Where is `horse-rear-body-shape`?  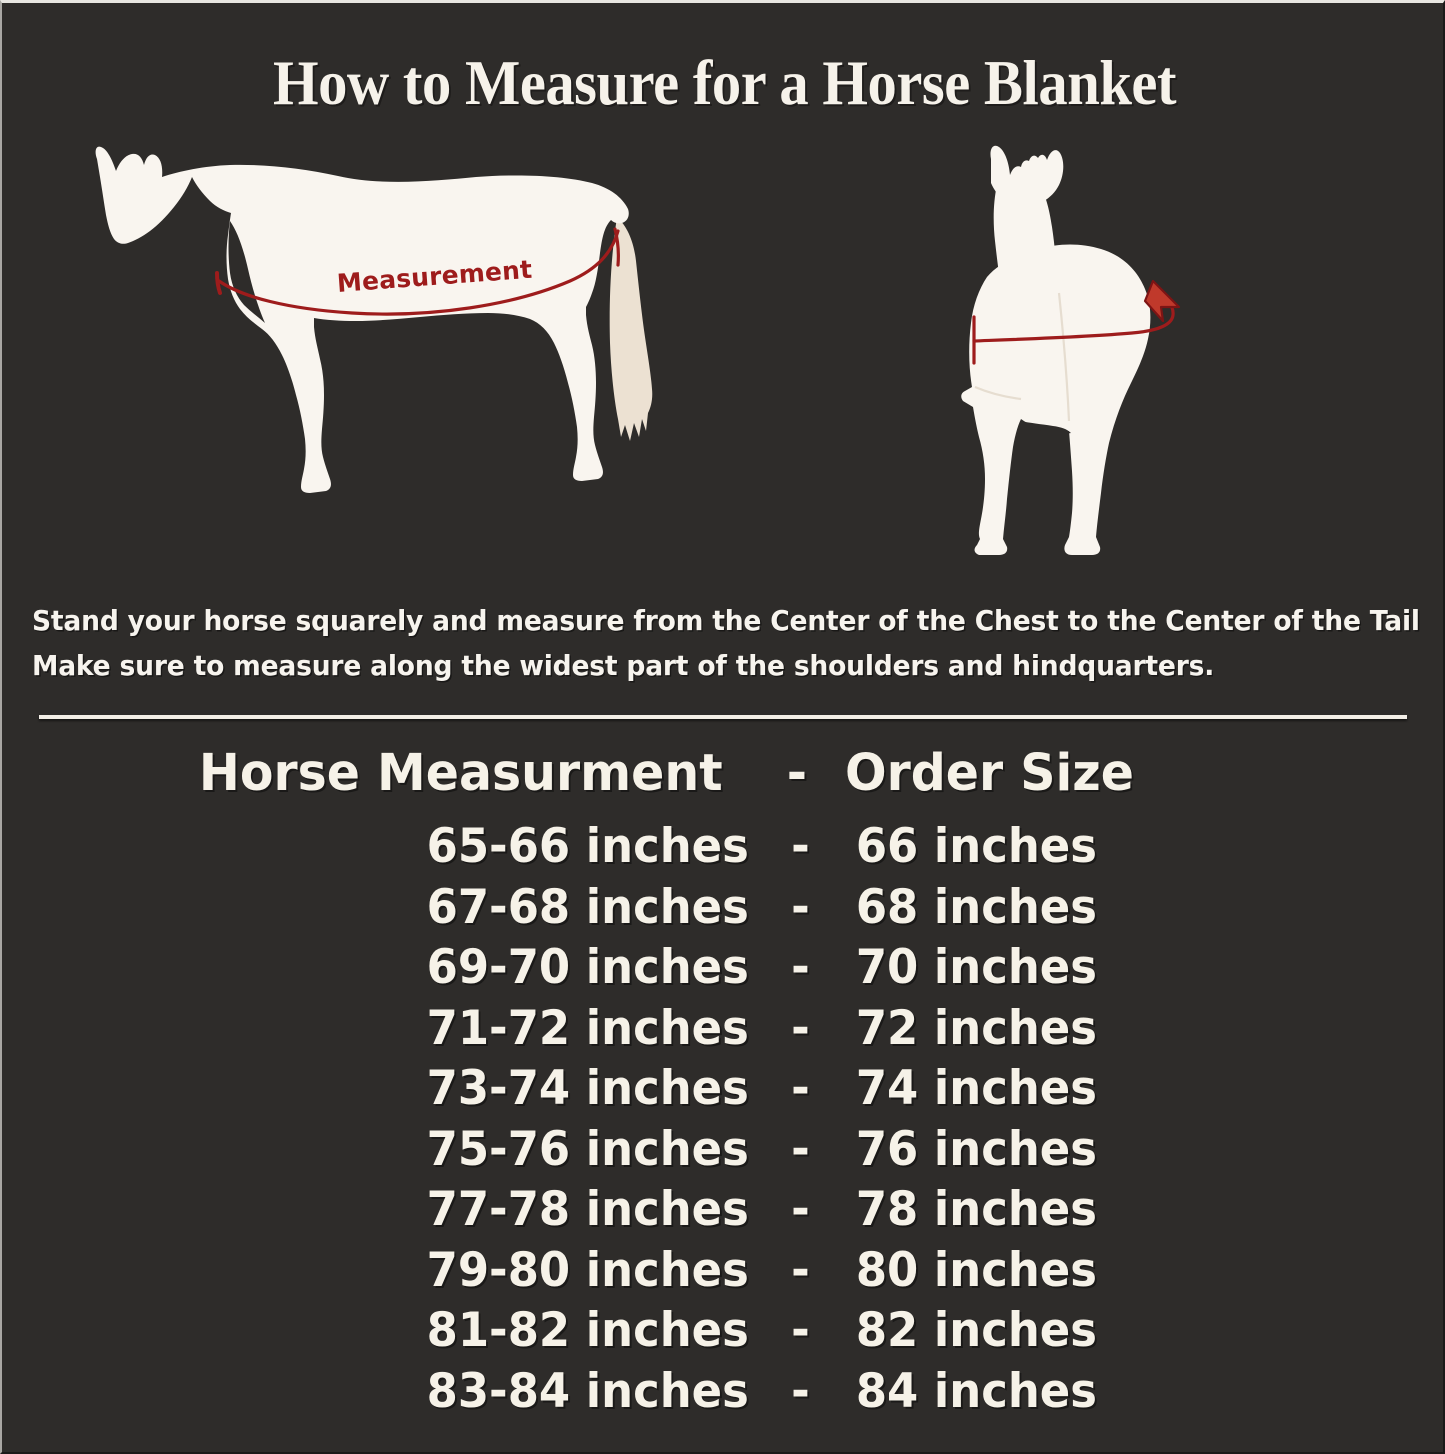 horse-rear-body-shape is located at coordinates (1056, 399).